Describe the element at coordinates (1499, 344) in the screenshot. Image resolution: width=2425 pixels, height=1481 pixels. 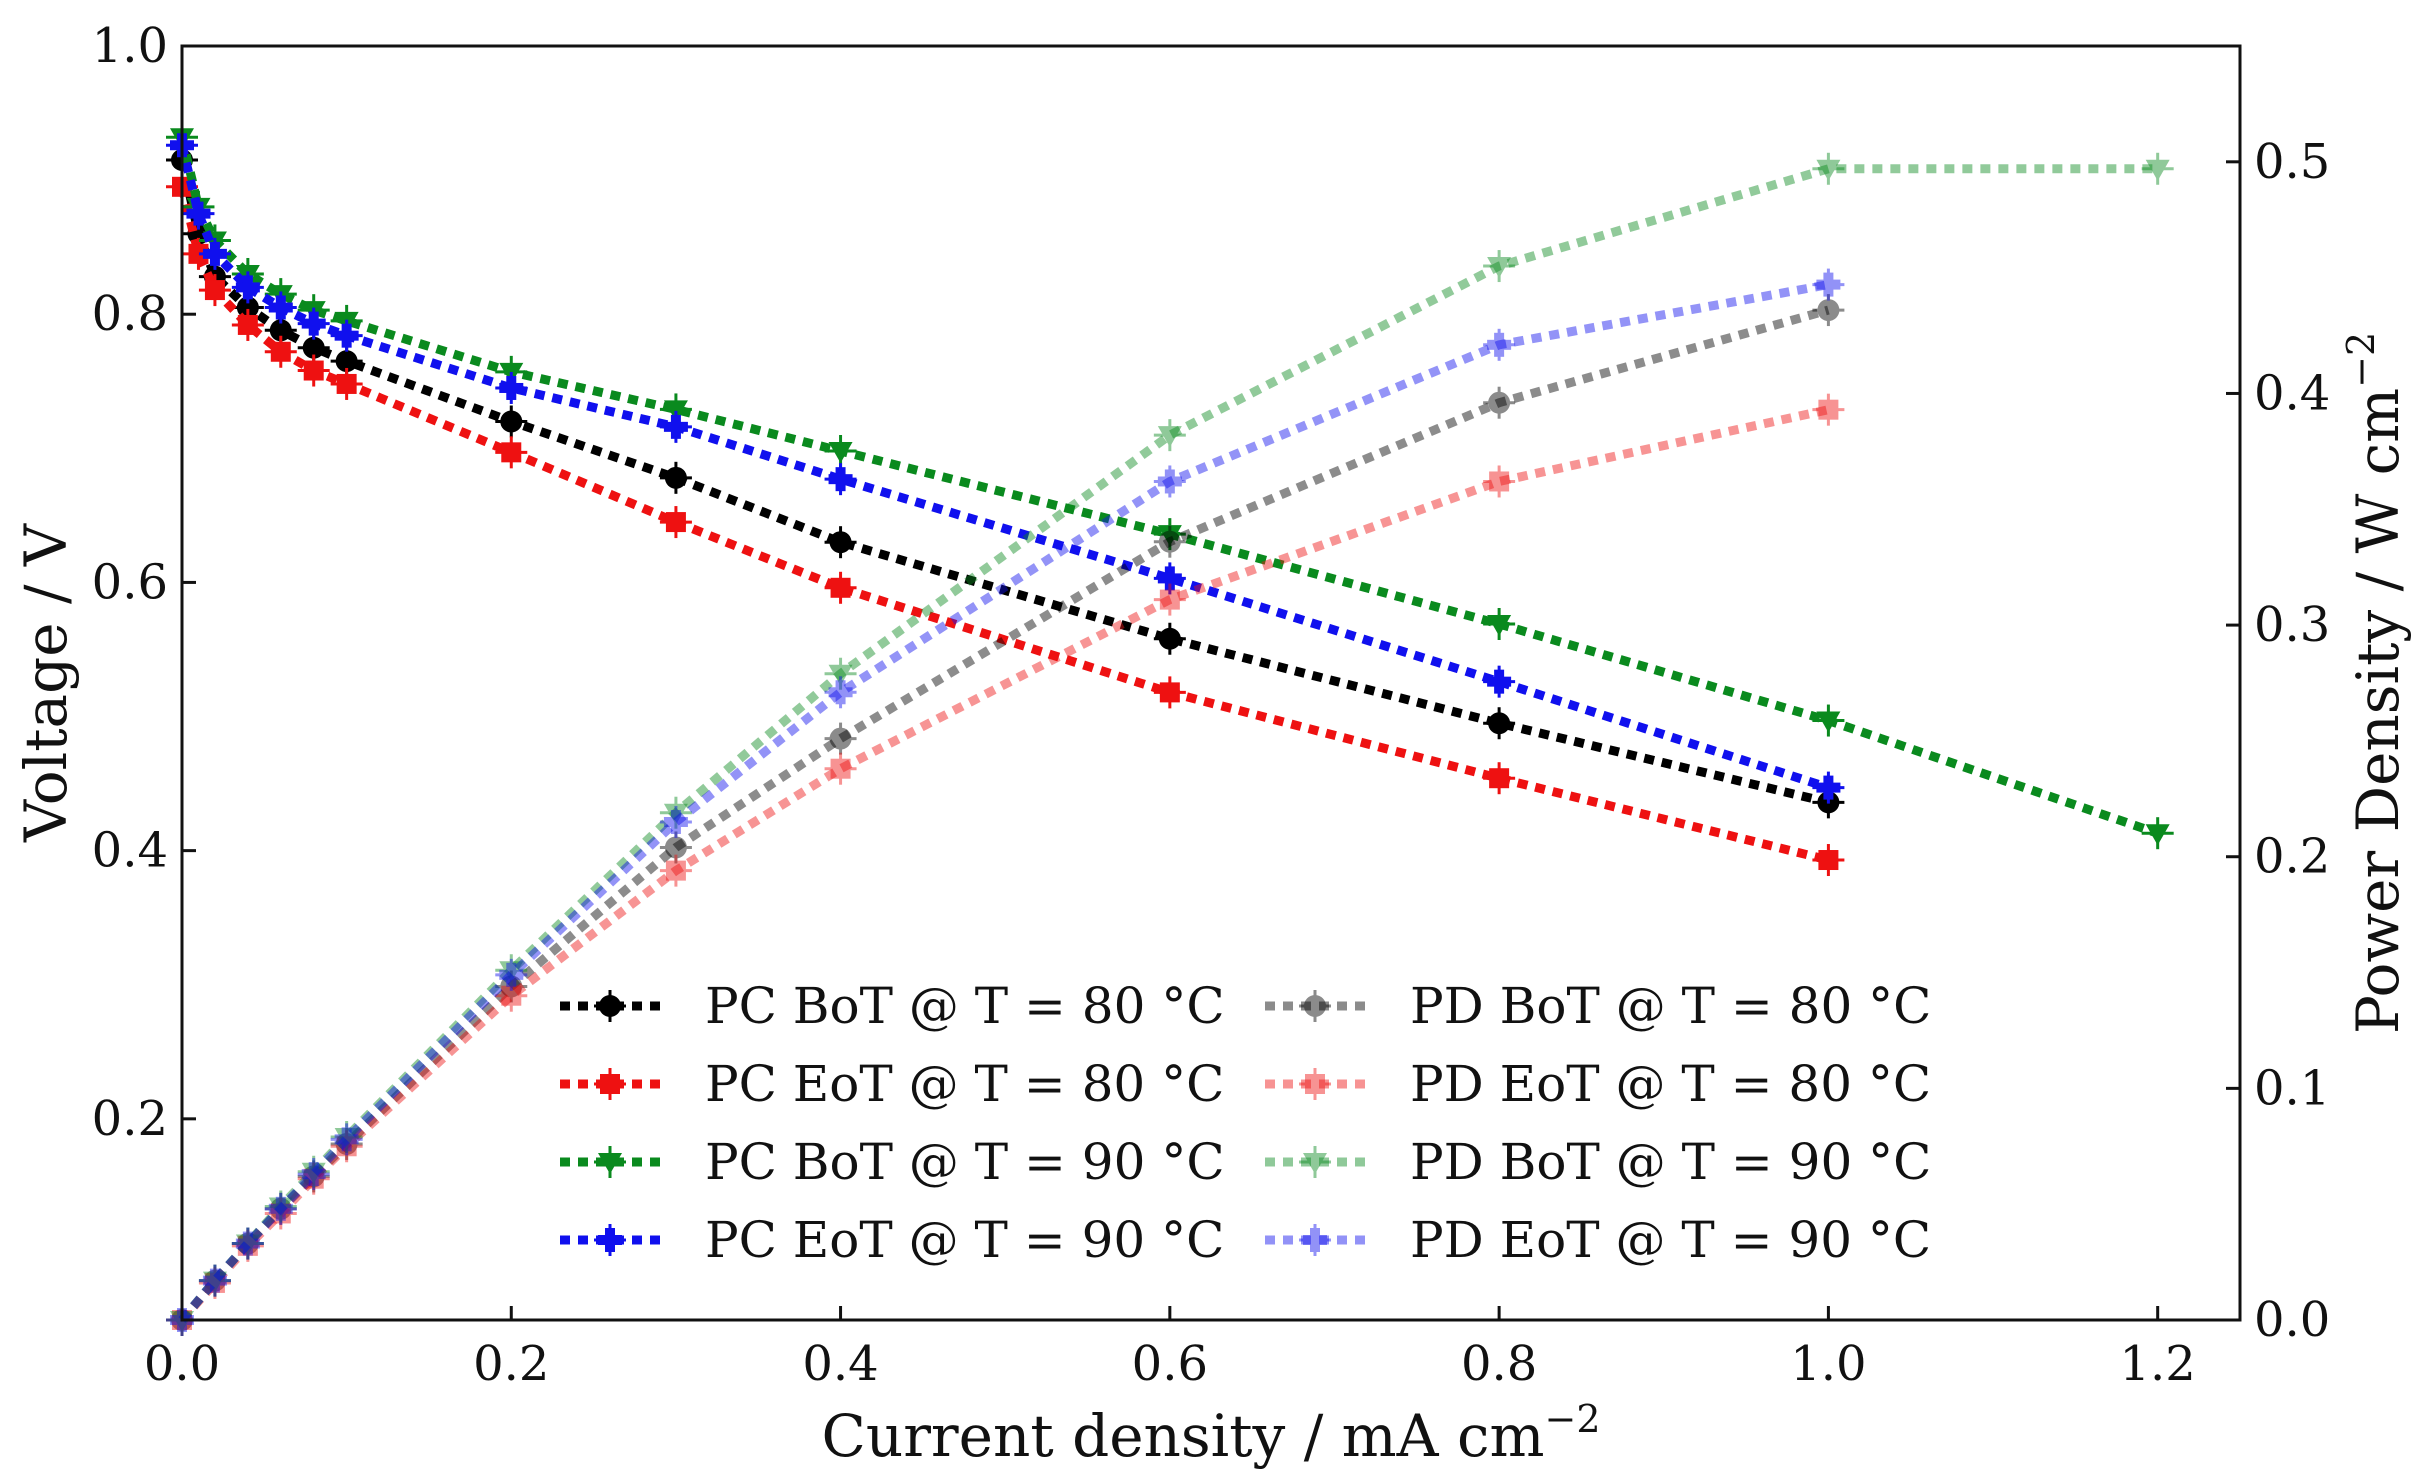
I see `series-7-point-10-shape-h` at that location.